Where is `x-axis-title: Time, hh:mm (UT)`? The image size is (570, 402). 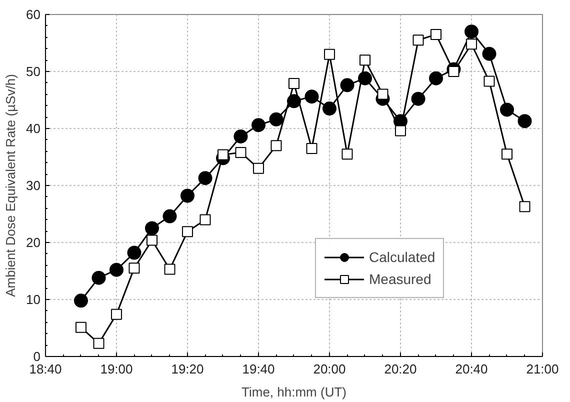
x-axis-title: Time, hh:mm (UT) is located at coordinates (294, 392).